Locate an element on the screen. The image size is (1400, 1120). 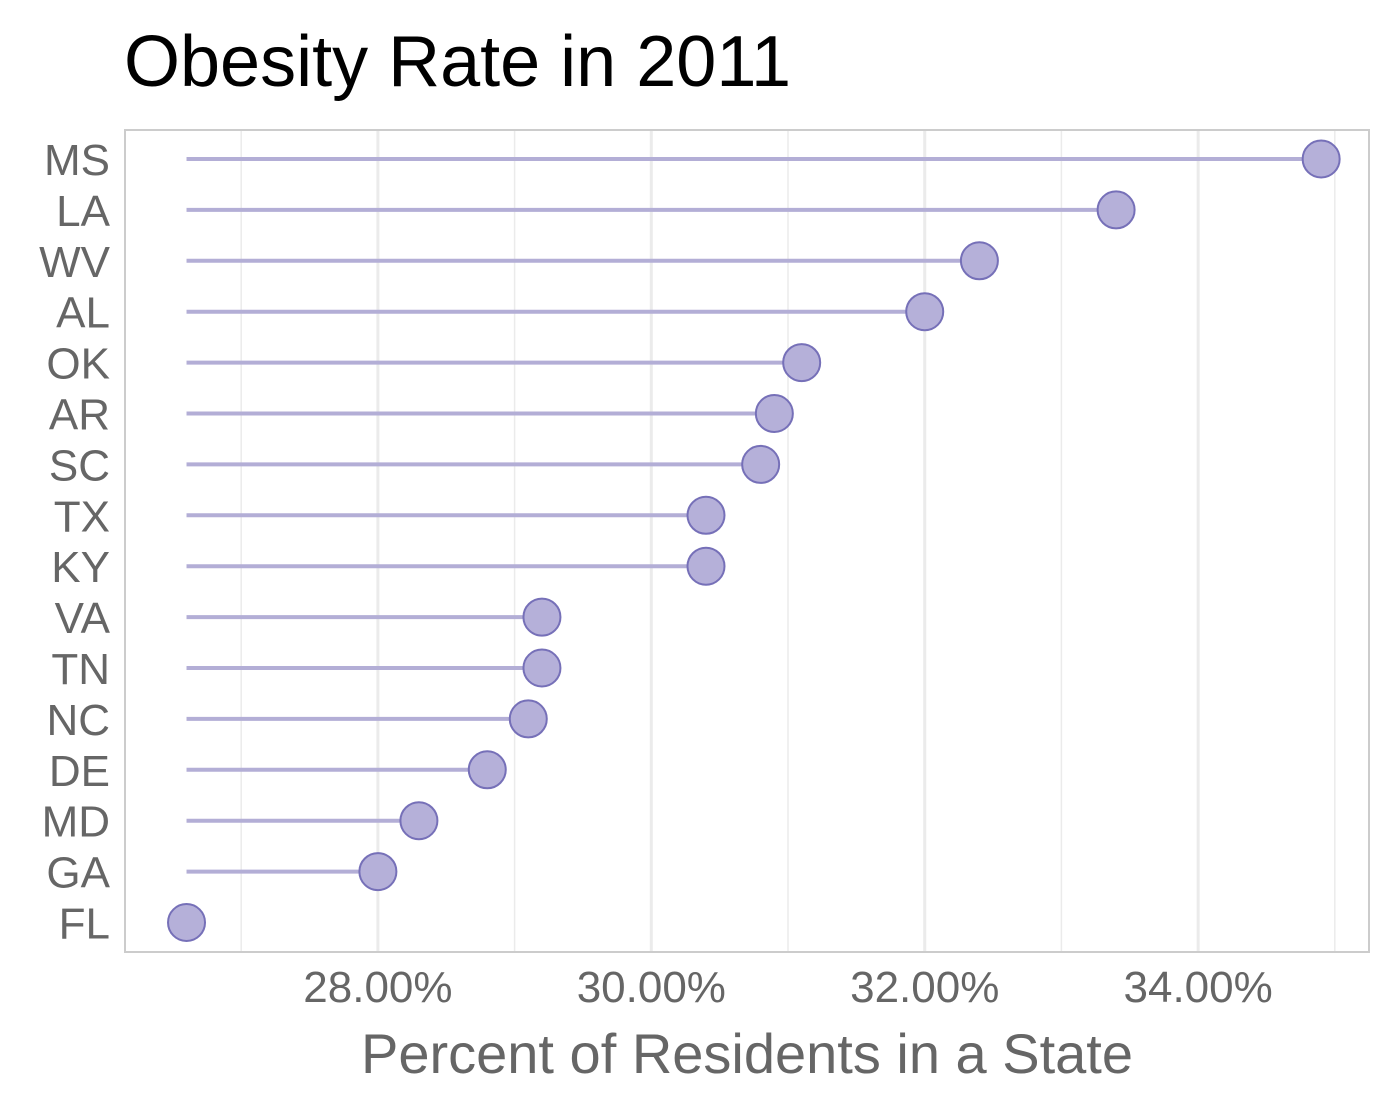
x-tick-label: 30.00% is located at coordinates (651, 987).